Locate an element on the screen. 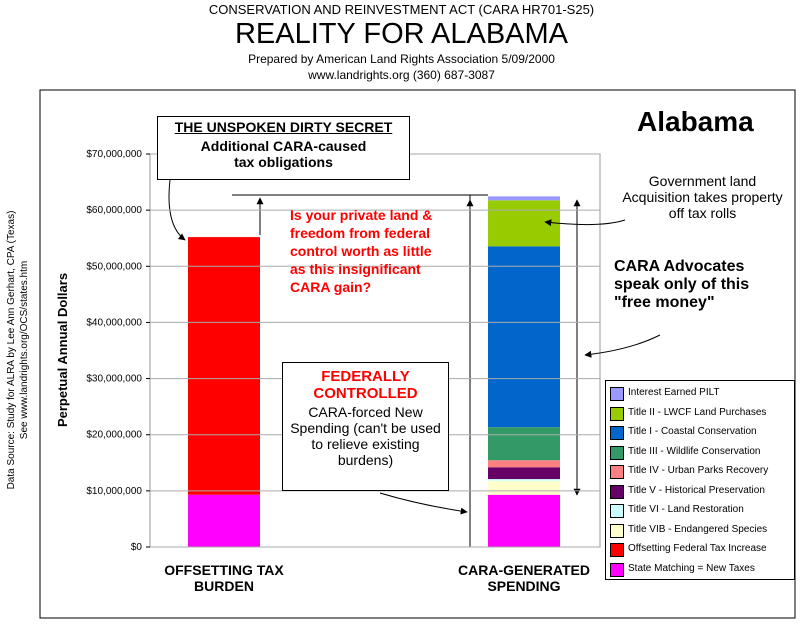  subtitle: REALITY FOR ALABAMA is located at coordinates (401, 34).